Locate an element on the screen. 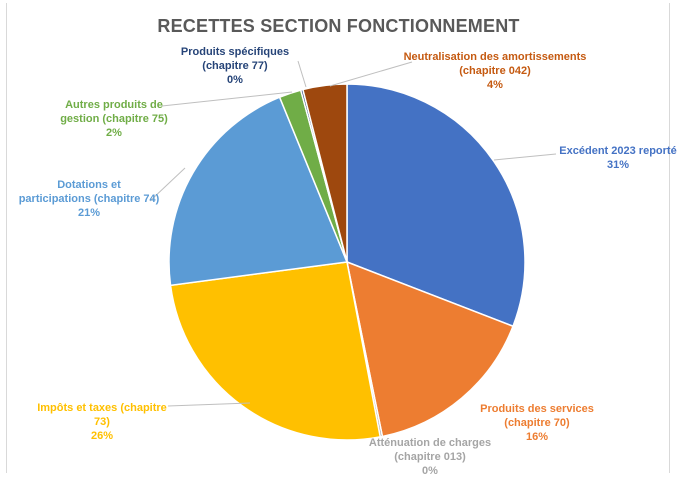  data-label-1: Excédent 2023 reporté 31% is located at coordinates (617, 158).